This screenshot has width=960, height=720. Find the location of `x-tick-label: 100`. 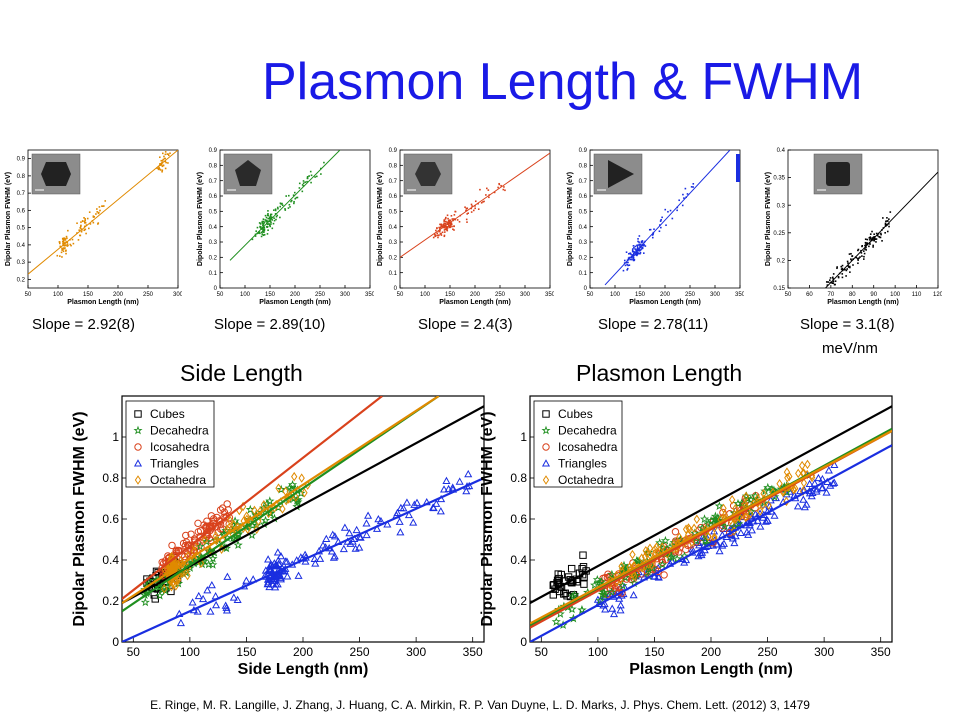

x-tick-label: 100 is located at coordinates (615, 295).